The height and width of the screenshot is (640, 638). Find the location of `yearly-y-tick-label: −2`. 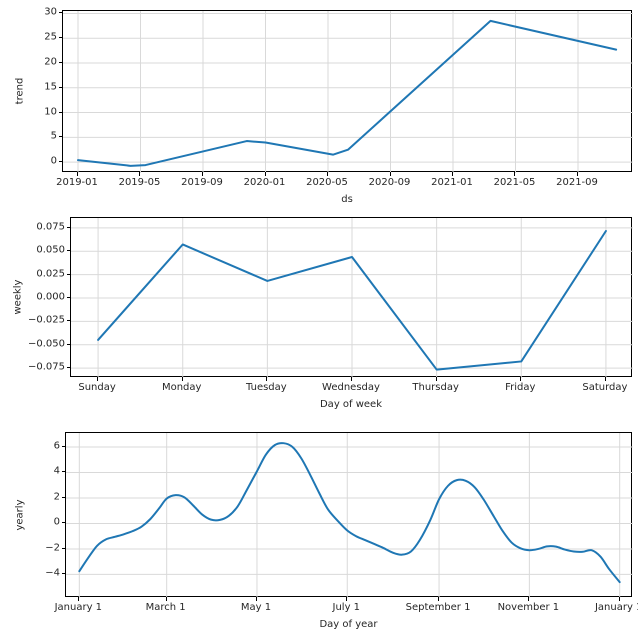

yearly-y-tick-label: −2 is located at coordinates (52, 548).